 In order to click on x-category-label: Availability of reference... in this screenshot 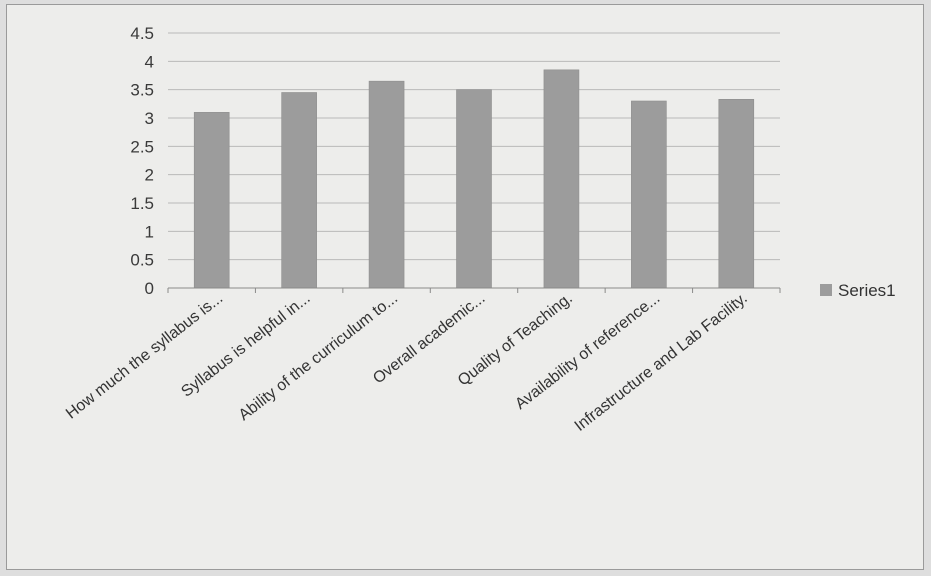, I will do `click(587, 351)`.